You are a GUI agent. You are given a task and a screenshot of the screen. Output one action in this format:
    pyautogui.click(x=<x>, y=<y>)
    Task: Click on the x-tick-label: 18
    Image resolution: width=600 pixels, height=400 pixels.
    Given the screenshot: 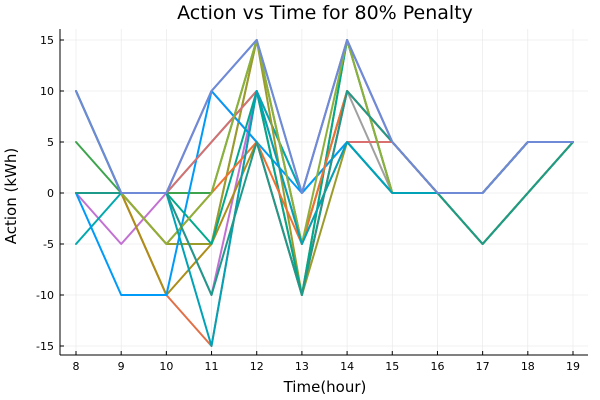 What is the action you would take?
    pyautogui.click(x=528, y=366)
    